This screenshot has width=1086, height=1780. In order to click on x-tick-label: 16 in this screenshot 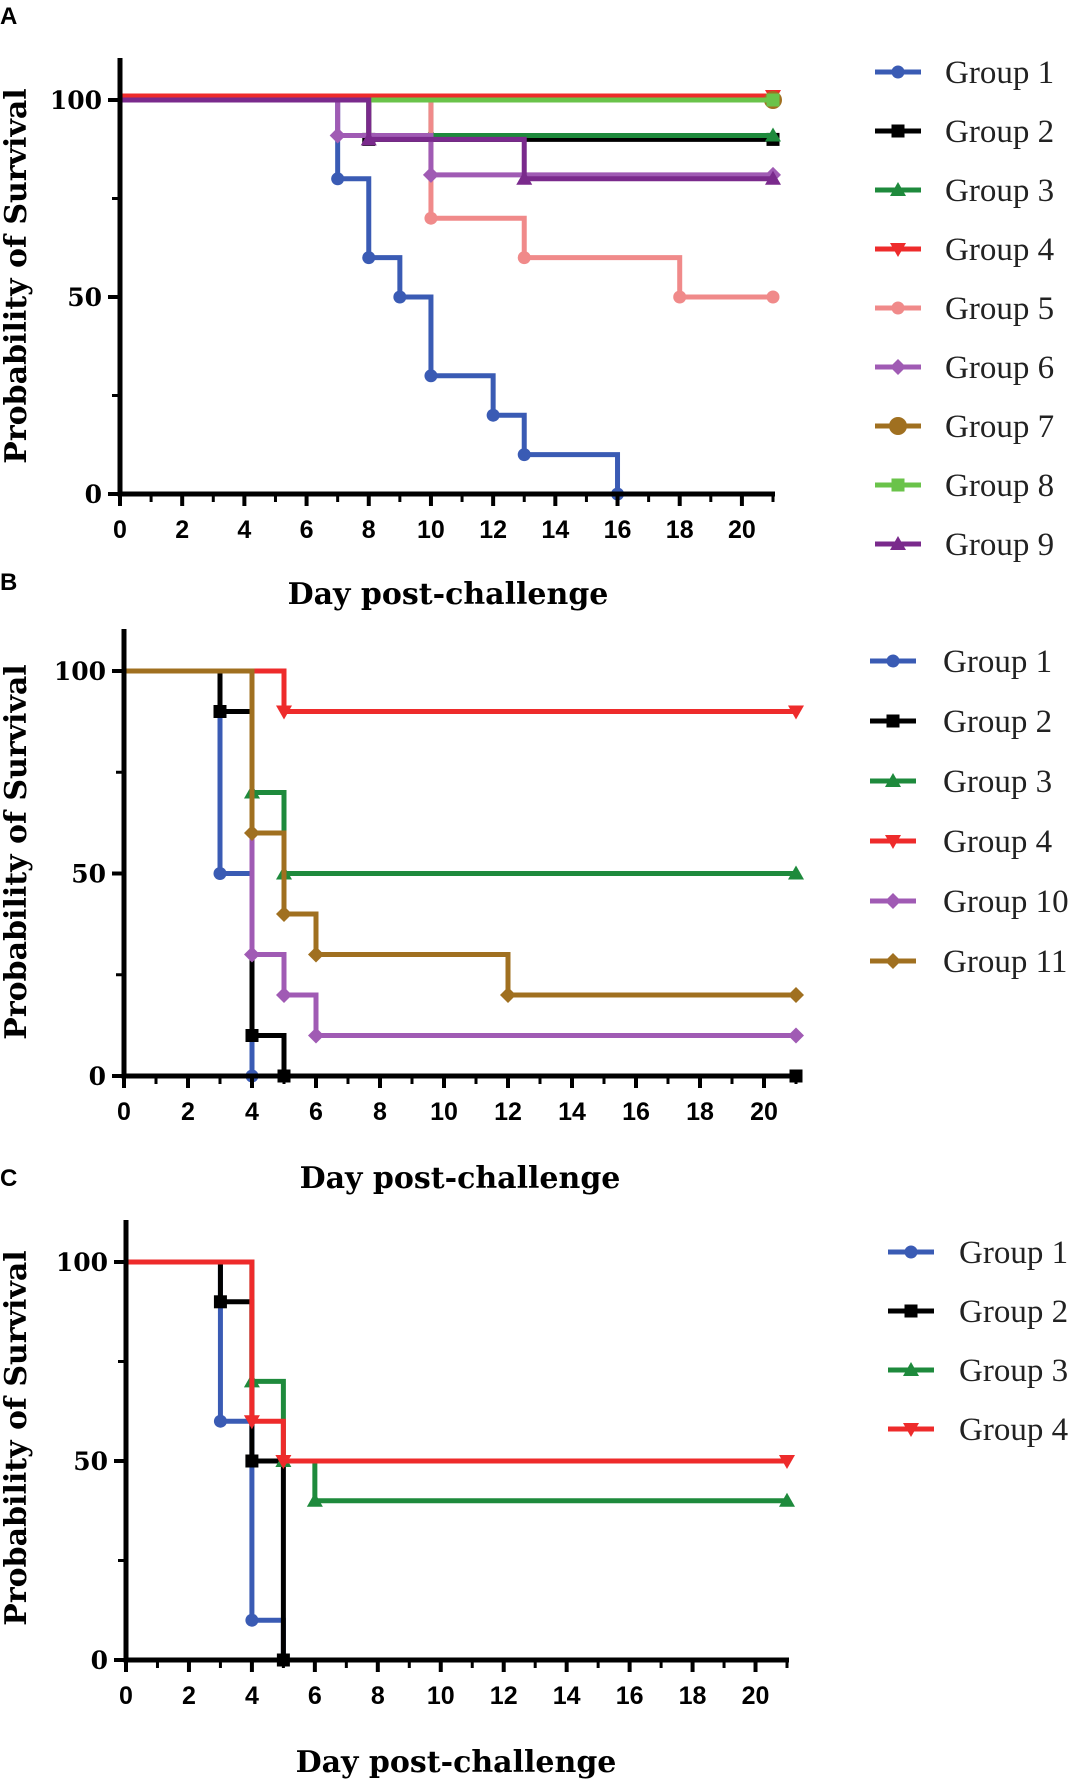, I will do `click(636, 1112)`.